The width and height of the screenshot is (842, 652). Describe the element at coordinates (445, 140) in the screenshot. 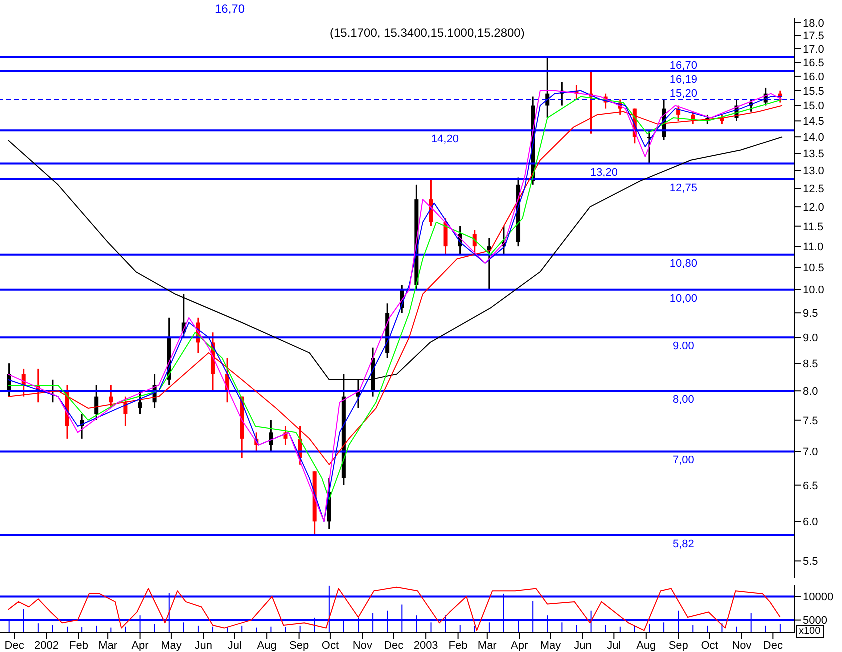

I see `ref-line-label: 14,20` at that location.